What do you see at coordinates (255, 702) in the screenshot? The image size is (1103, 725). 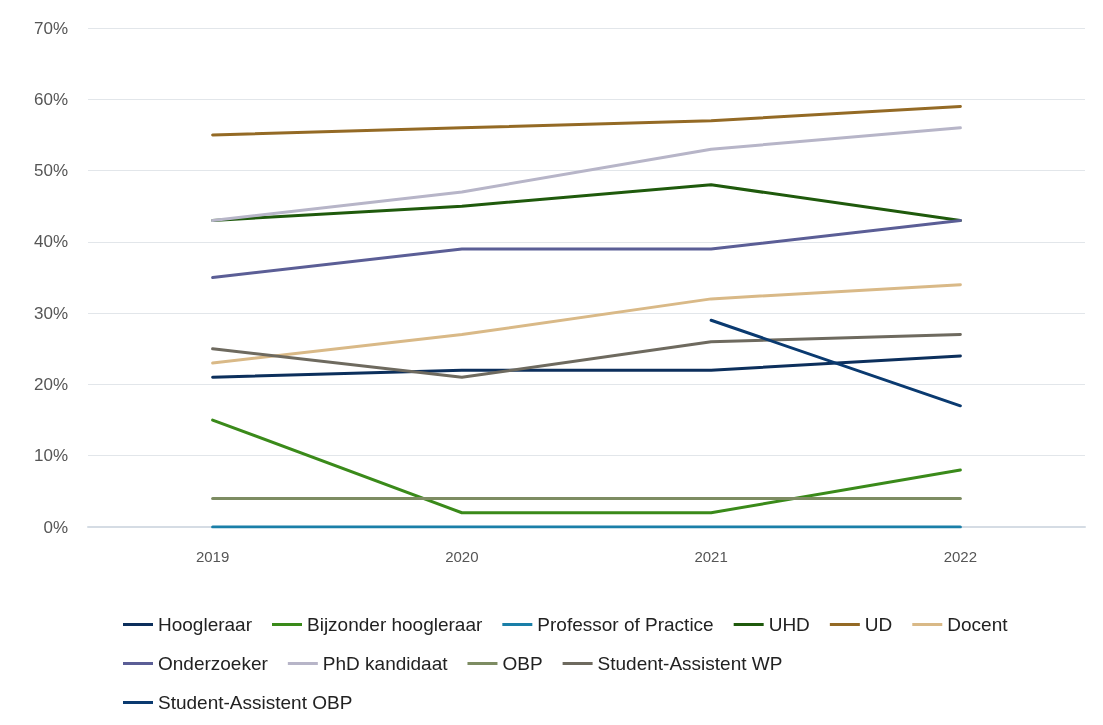 I see `legend-label: Student-Assistent OBP` at bounding box center [255, 702].